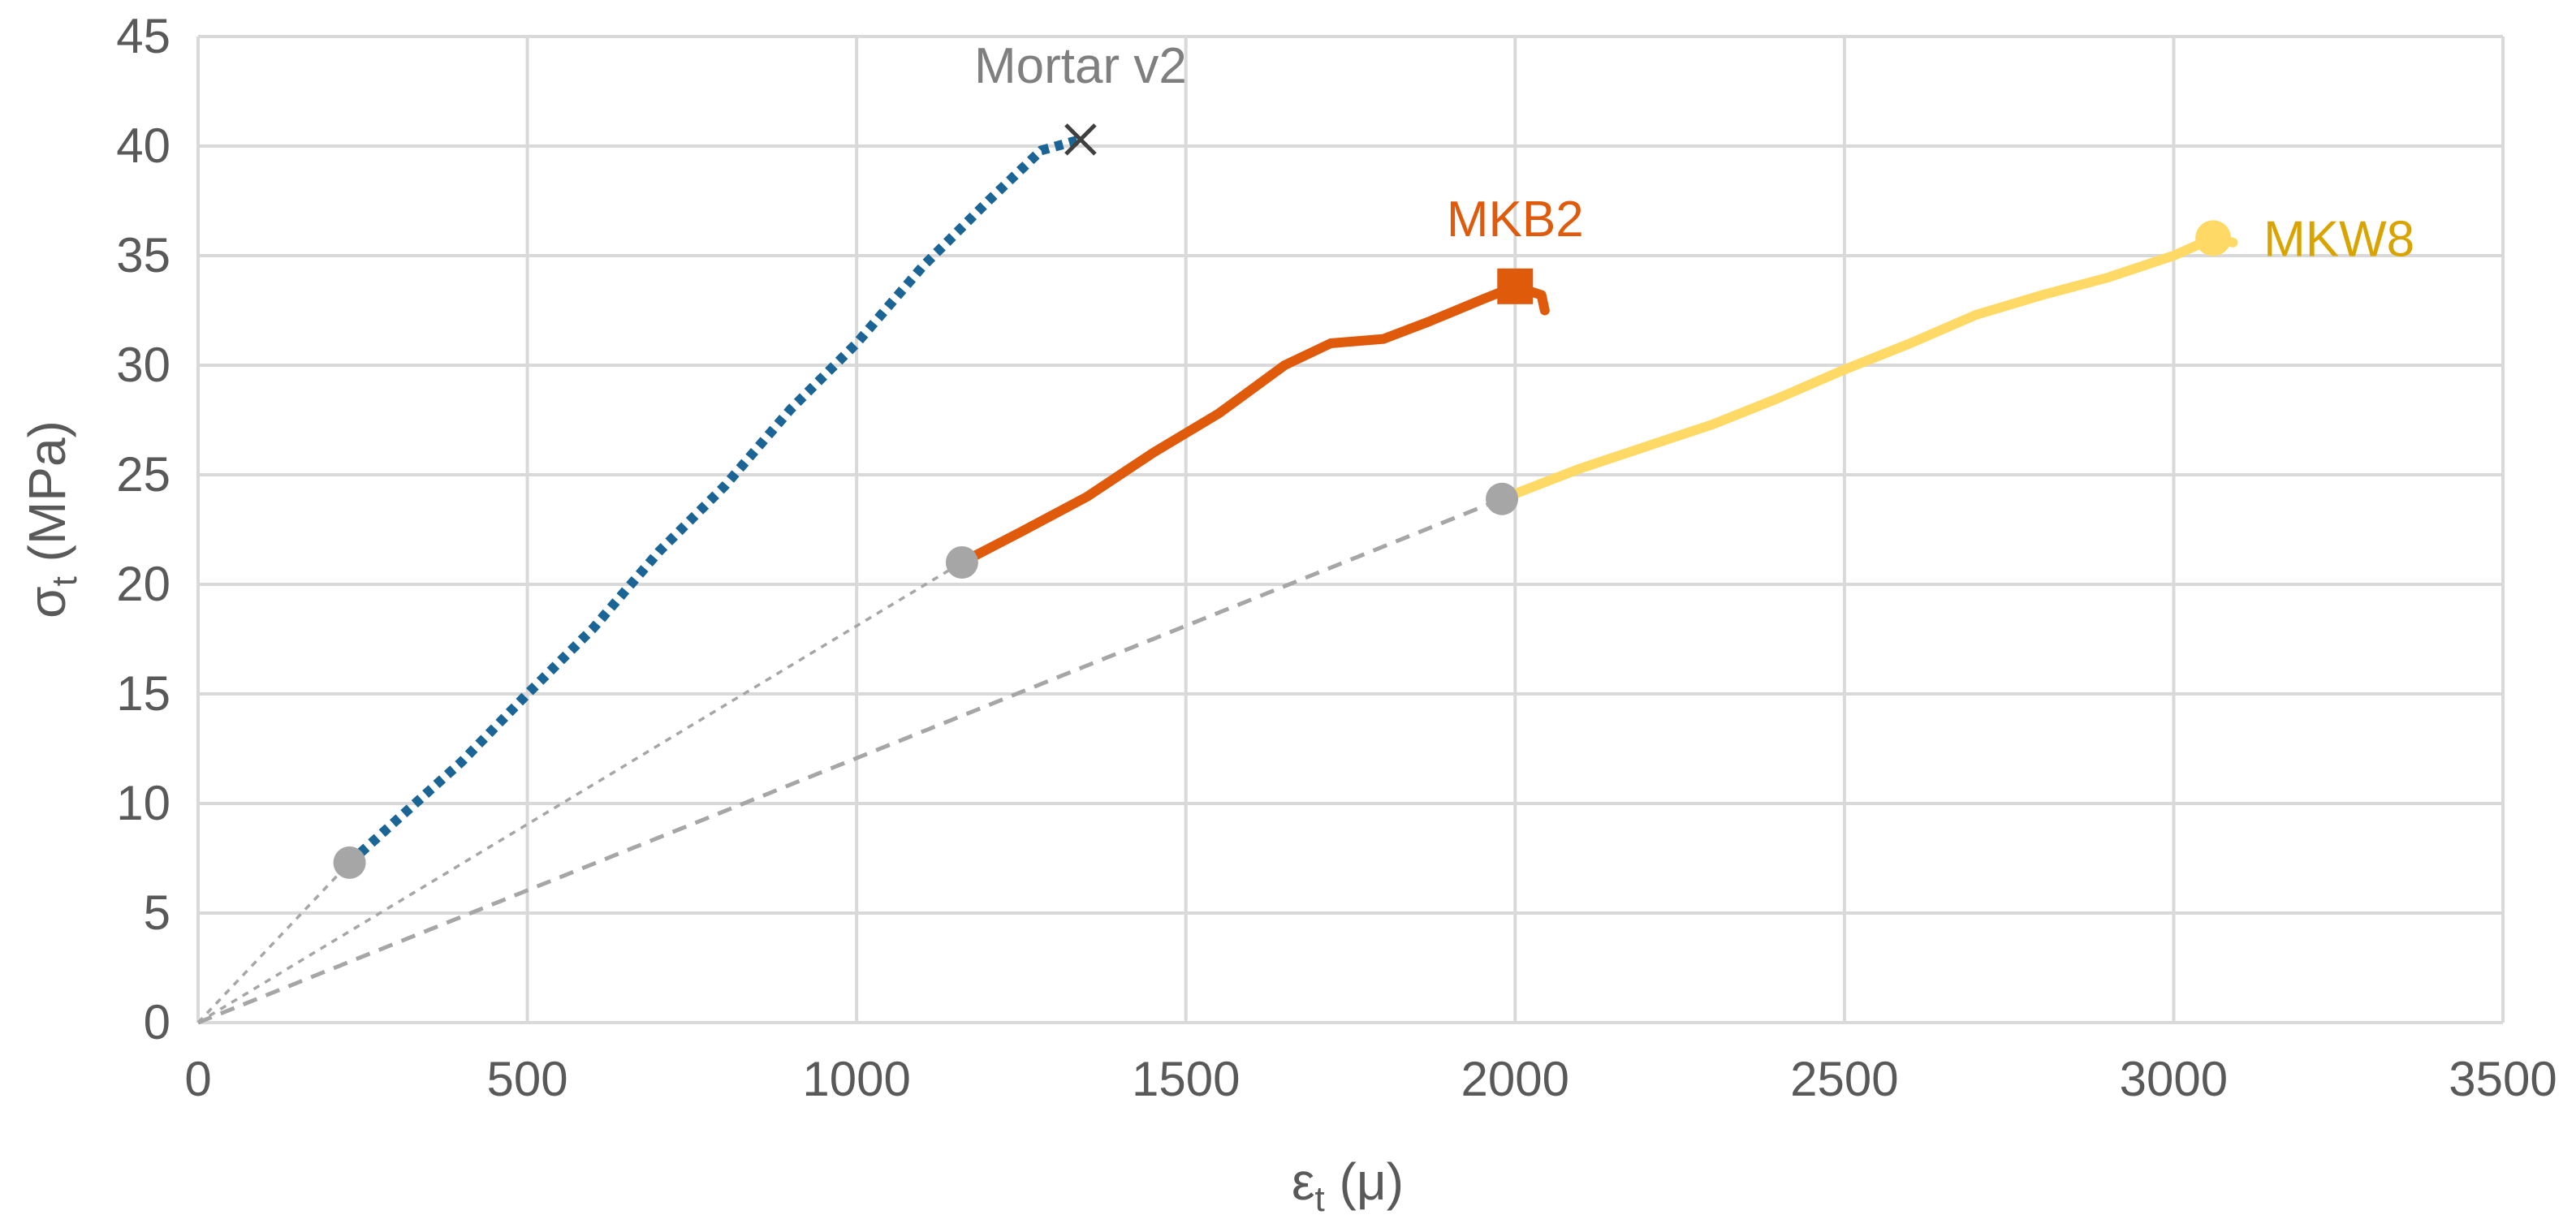 This screenshot has height=1232, width=2576. Describe the element at coordinates (143, 694) in the screenshot. I see `y-tick-label-15: 15` at that location.